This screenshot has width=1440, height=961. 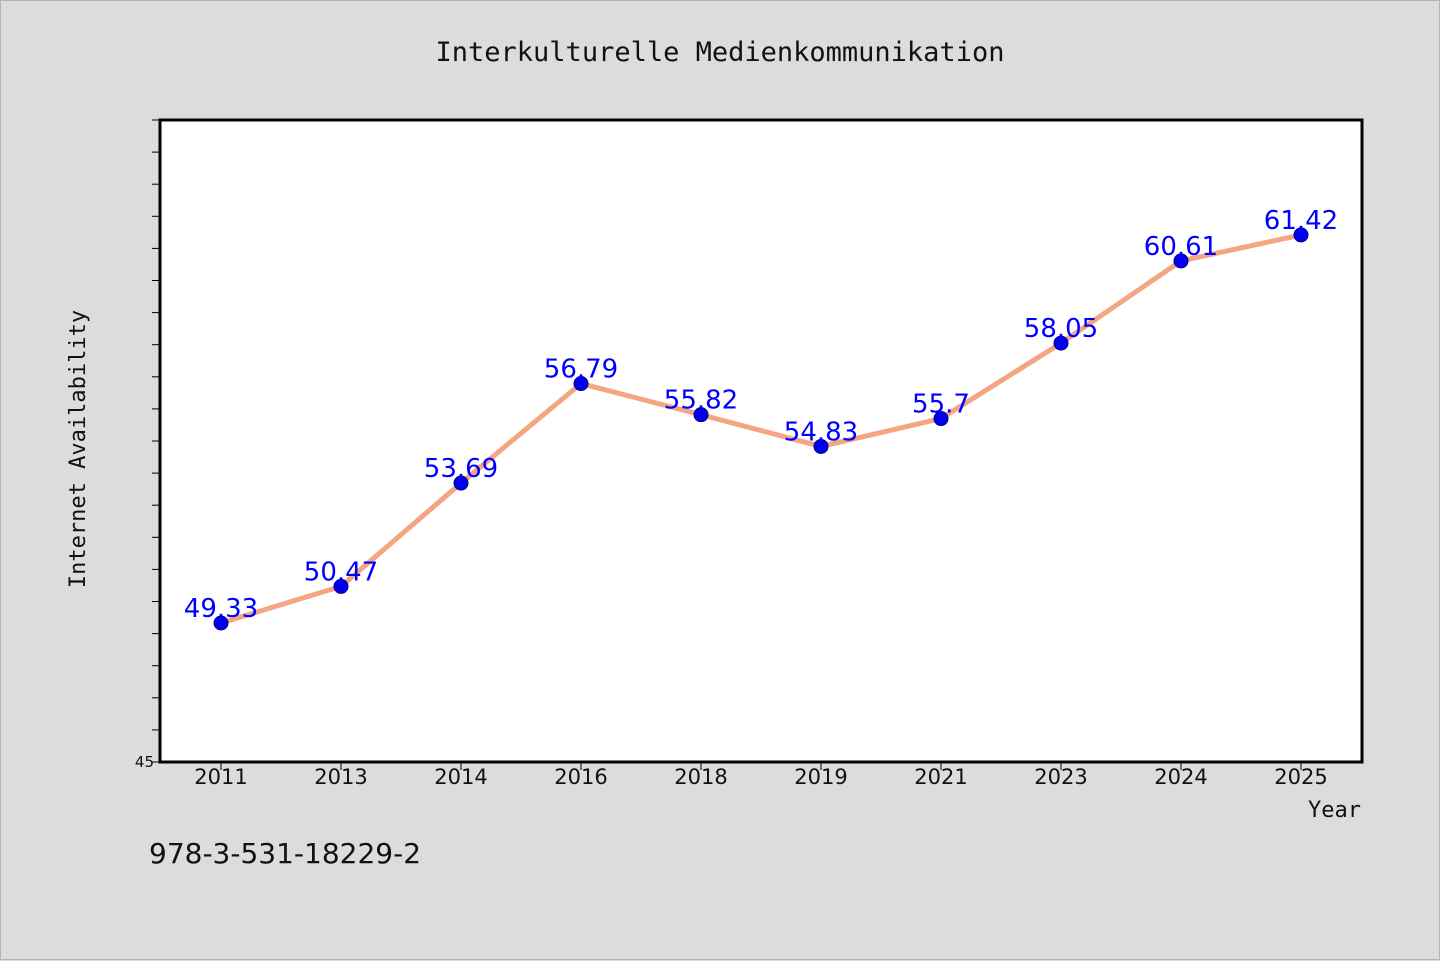 What do you see at coordinates (940, 777) in the screenshot?
I see `x-tick-label: 2021` at bounding box center [940, 777].